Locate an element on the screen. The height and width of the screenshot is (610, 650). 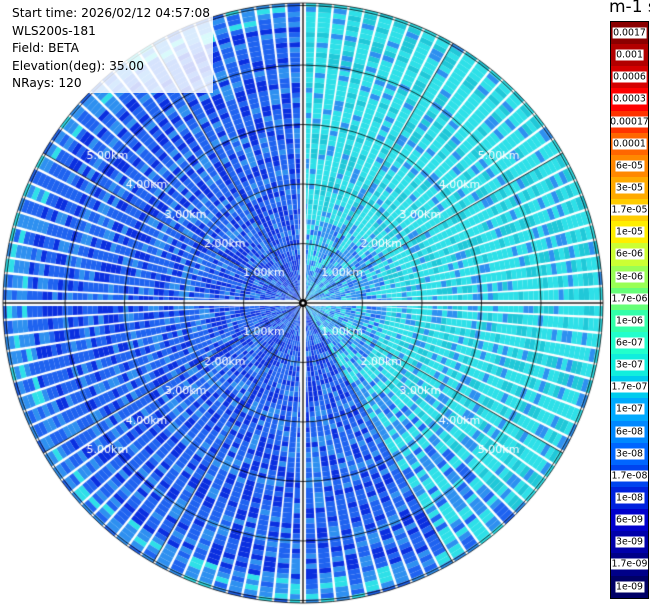
colorbar-swatch: 1e-09 is located at coordinates (629, 586).